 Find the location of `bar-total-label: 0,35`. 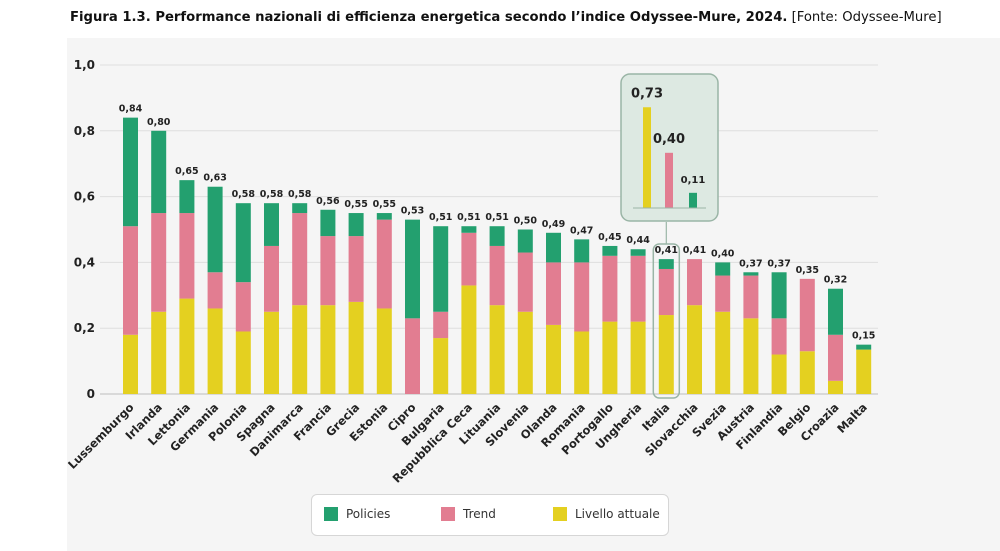

bar-total-label: 0,35 is located at coordinates (807, 270).